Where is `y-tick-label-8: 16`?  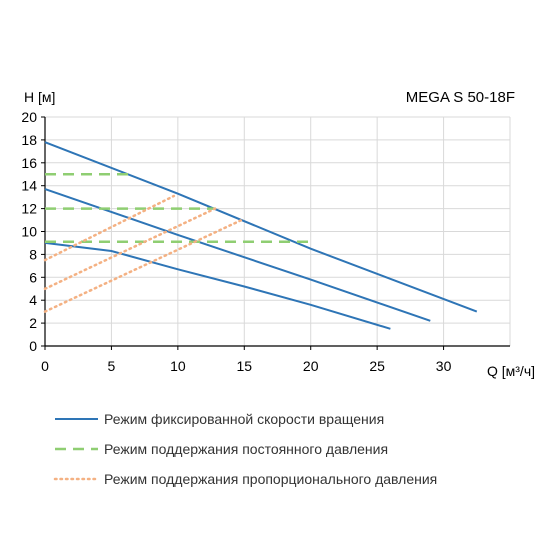
y-tick-label-8: 16 is located at coordinates (29, 163).